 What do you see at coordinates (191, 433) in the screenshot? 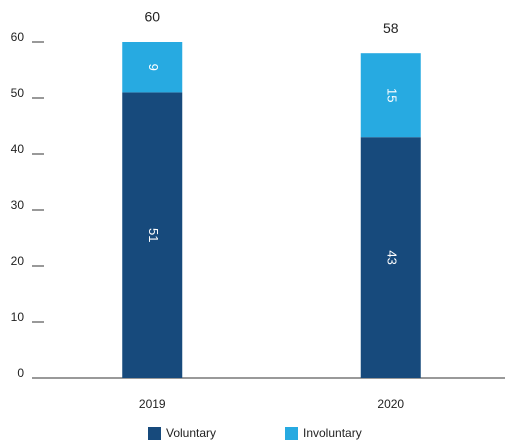
I see `legend-label: Voluntary` at bounding box center [191, 433].